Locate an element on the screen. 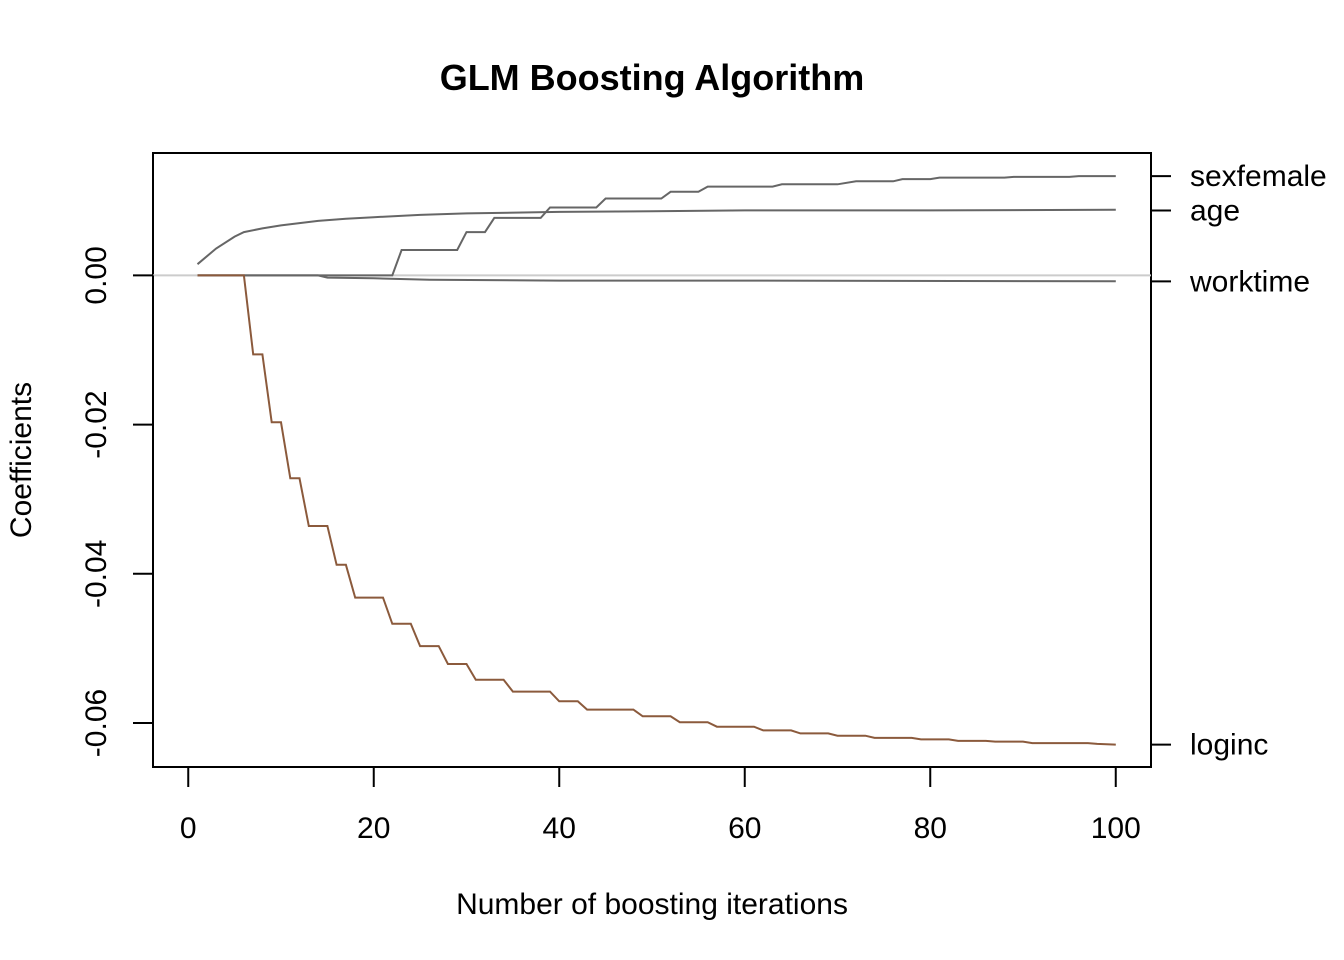 The image size is (1344, 960). y-tick-label: -0.04 is located at coordinates (96, 574).